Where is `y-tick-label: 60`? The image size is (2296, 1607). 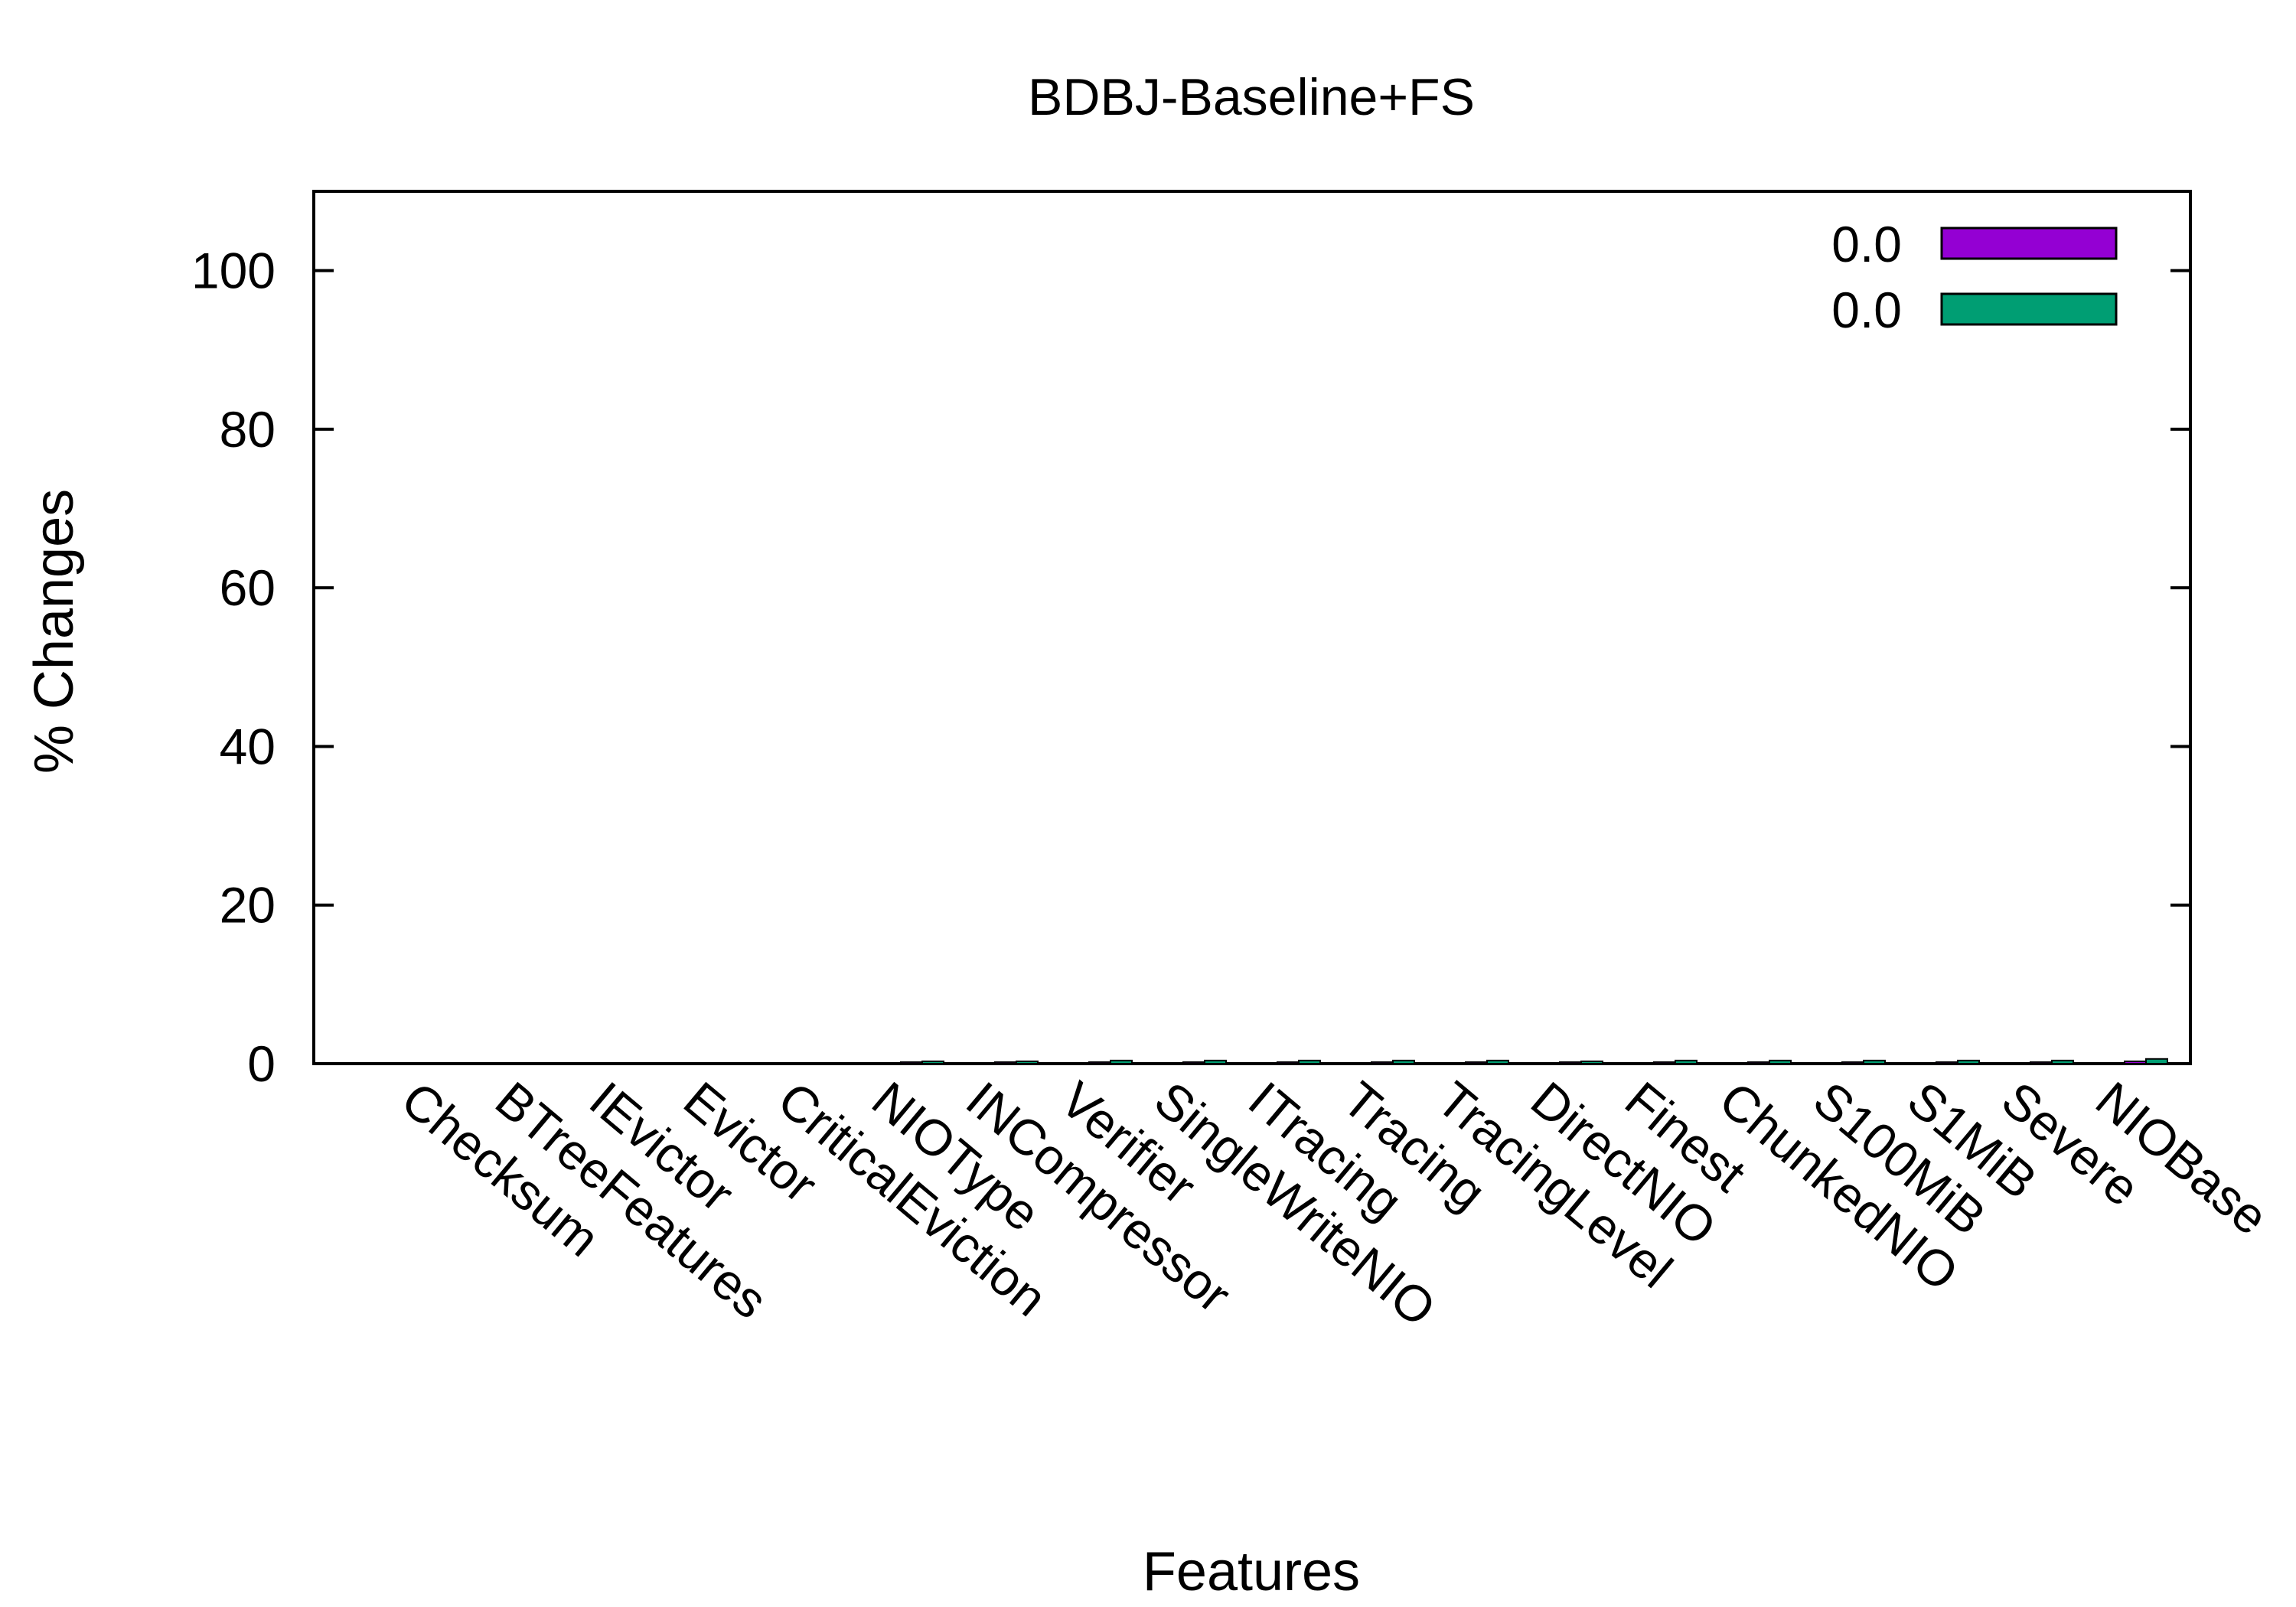 y-tick-label: 60 is located at coordinates (248, 587).